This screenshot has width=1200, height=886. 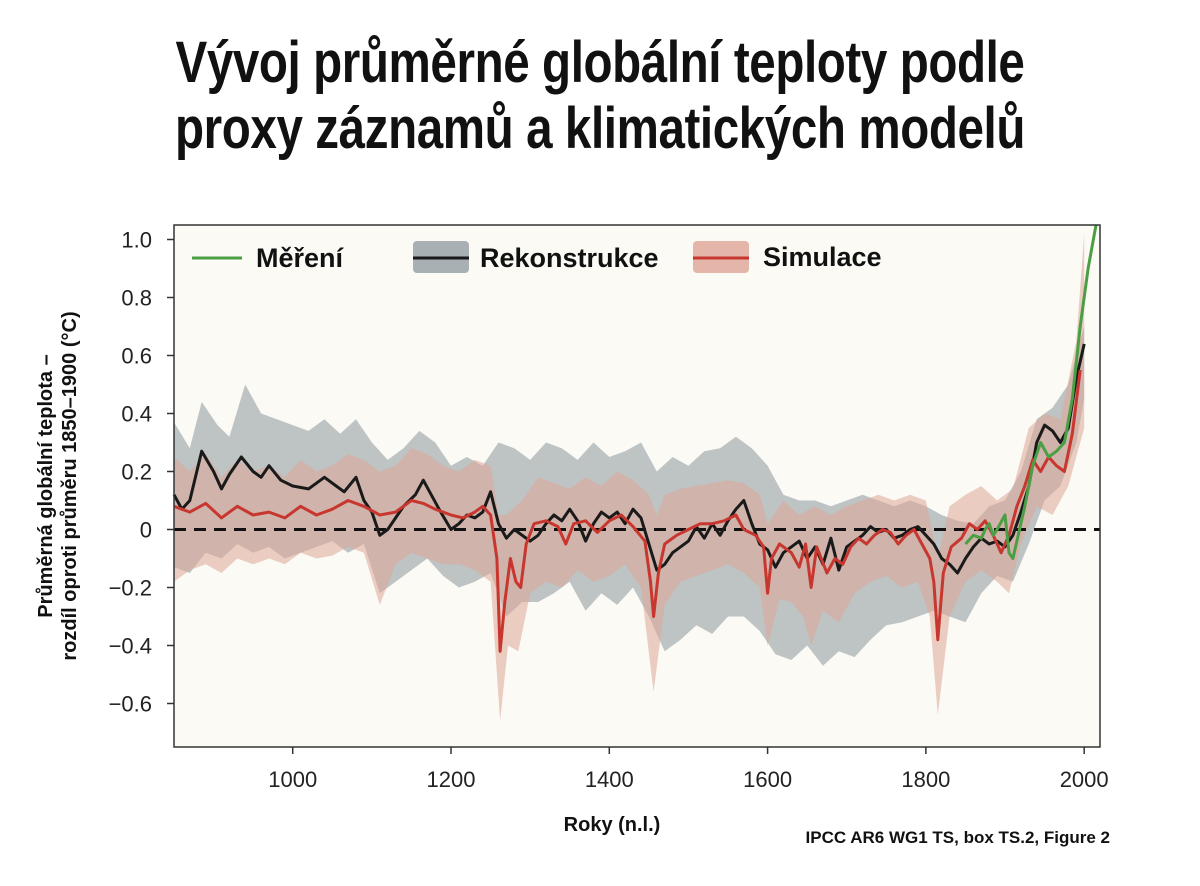 I want to click on legend-label-rekonstrukce: Rekonstrukce, so click(x=569, y=258).